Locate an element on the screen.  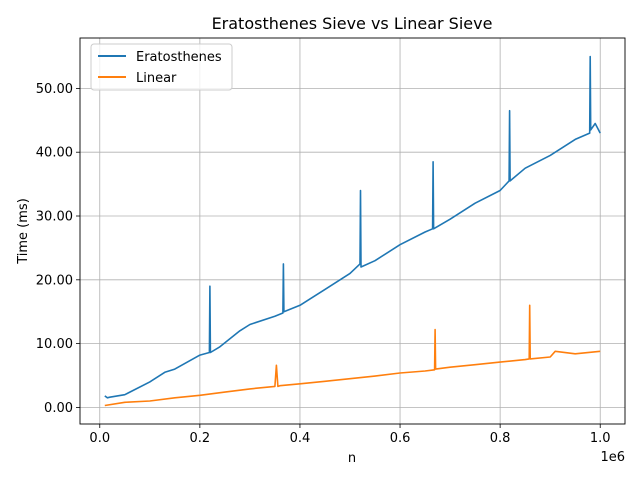
chart-title: Eratosthenes Sieve vs Linear Sieve is located at coordinates (352, 23).